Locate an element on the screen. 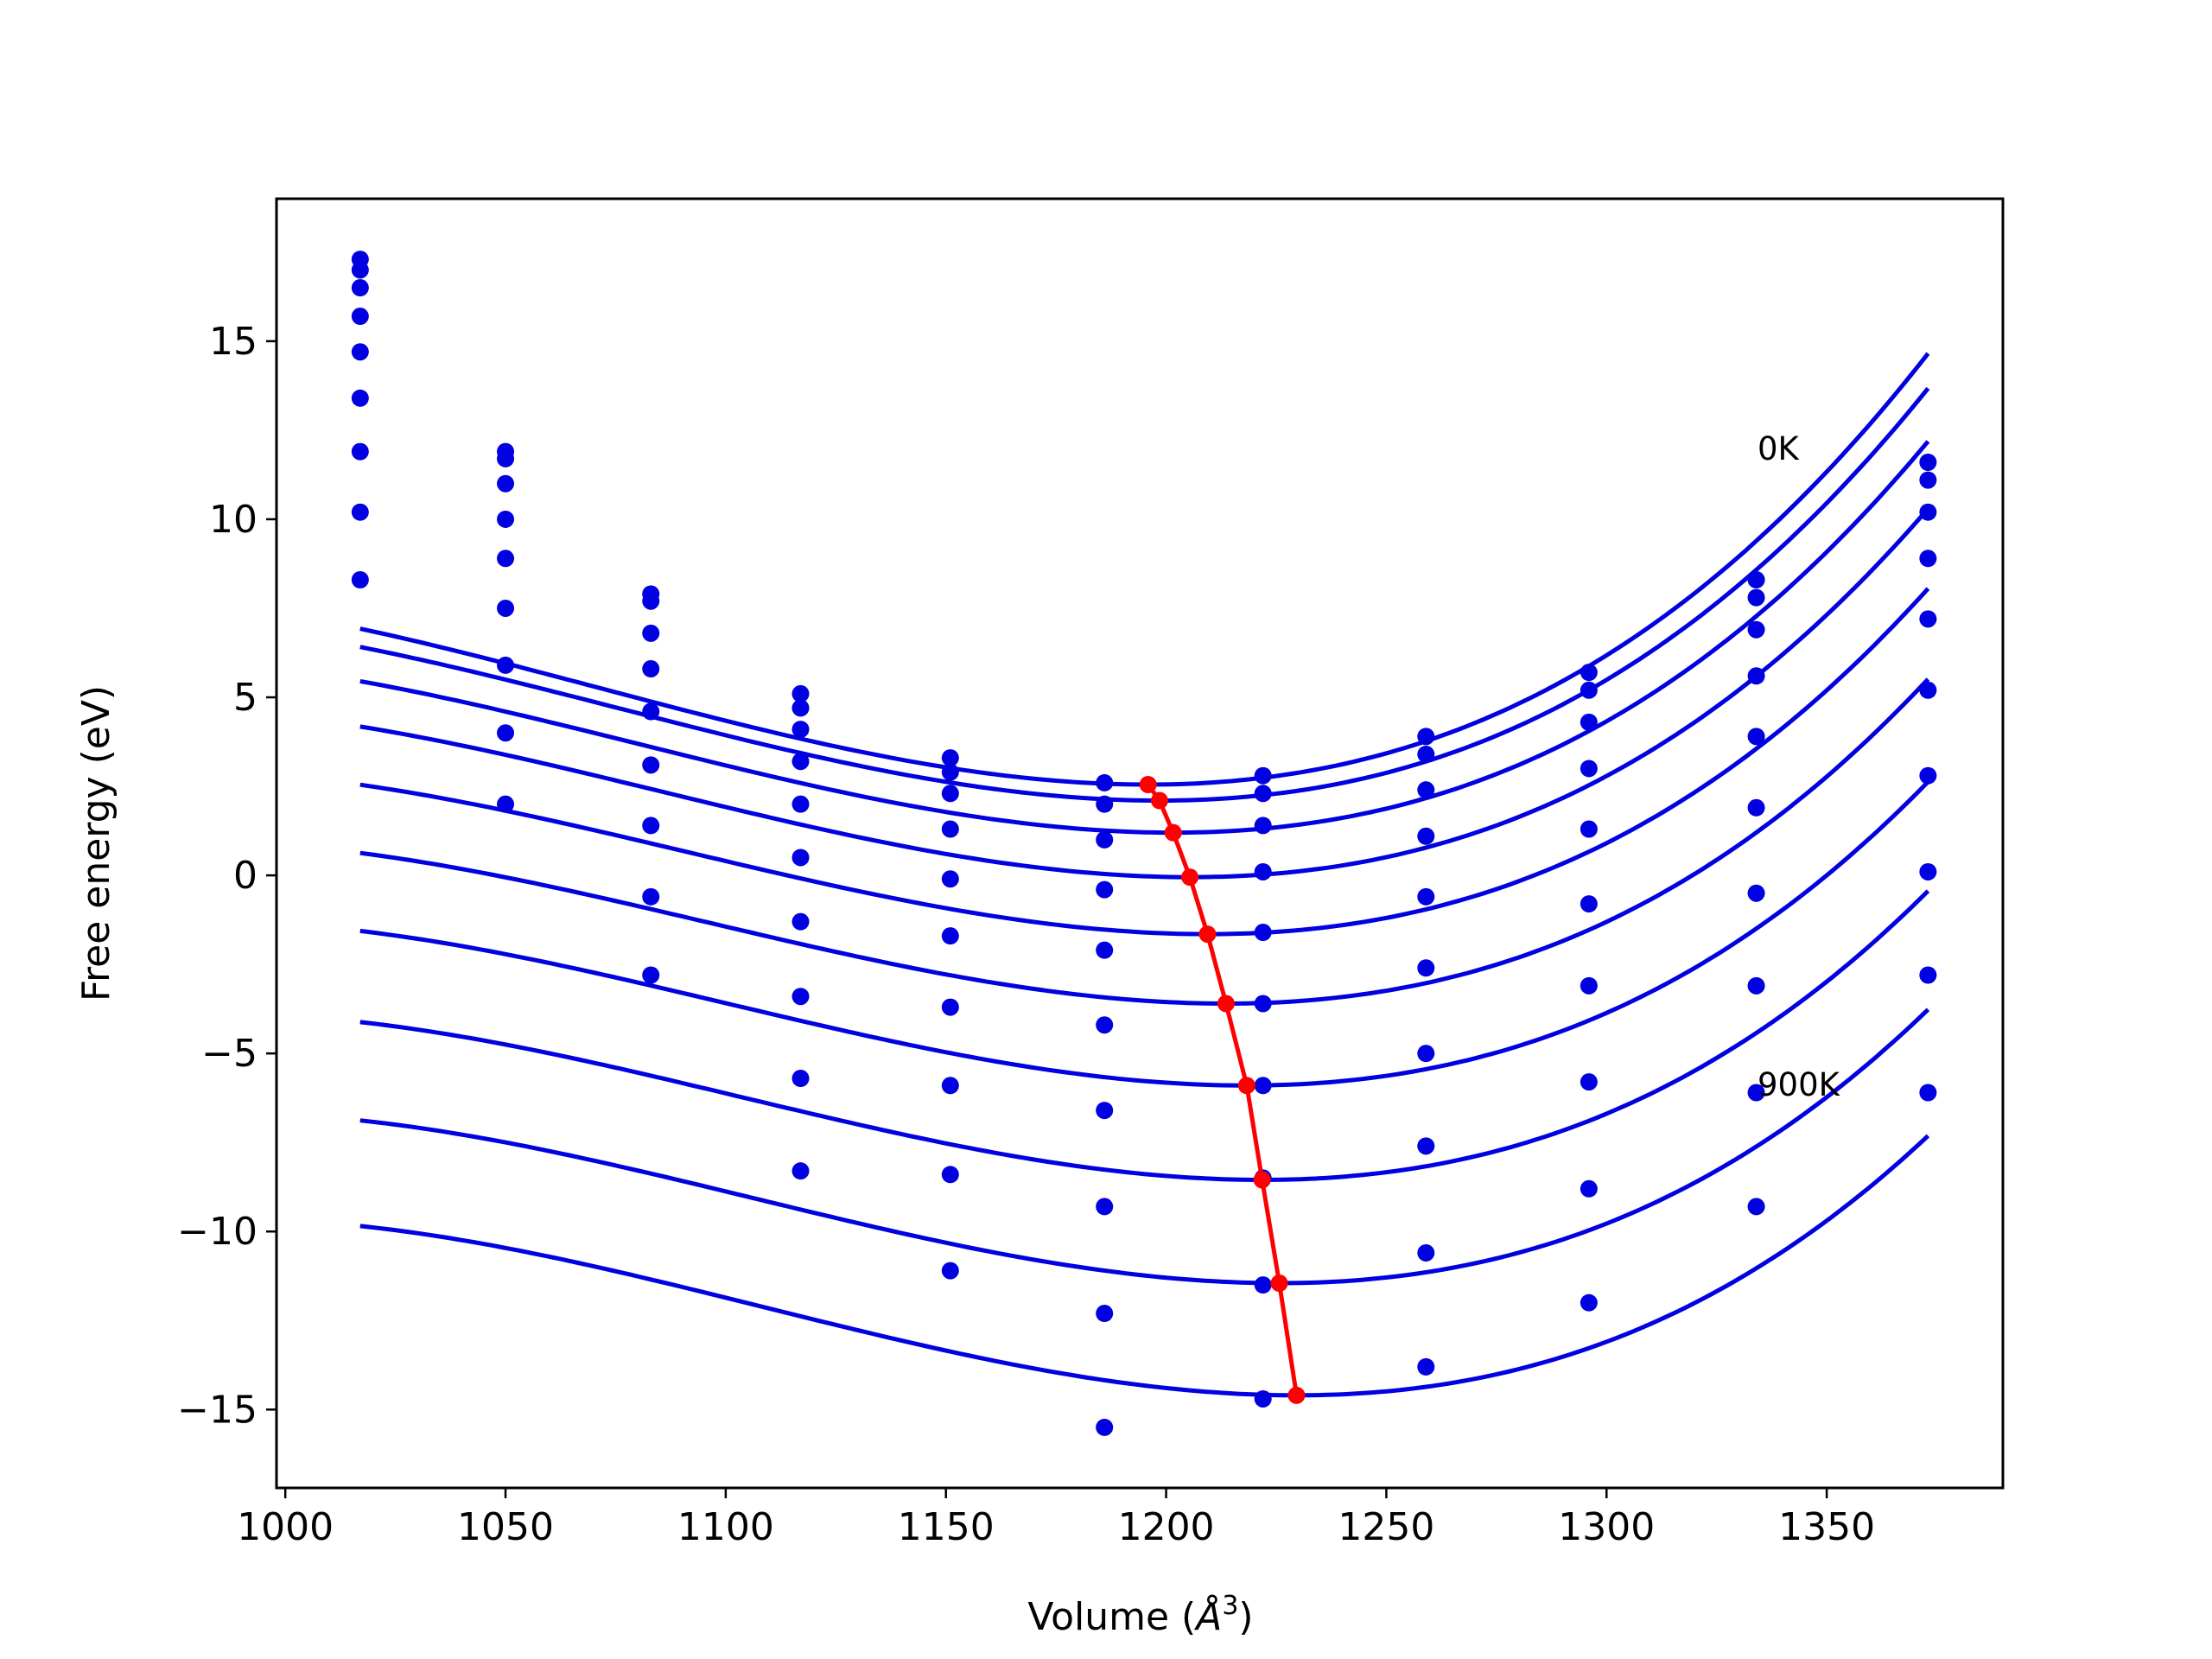  x-tick-label-1350: 1350 is located at coordinates (1827, 1527).